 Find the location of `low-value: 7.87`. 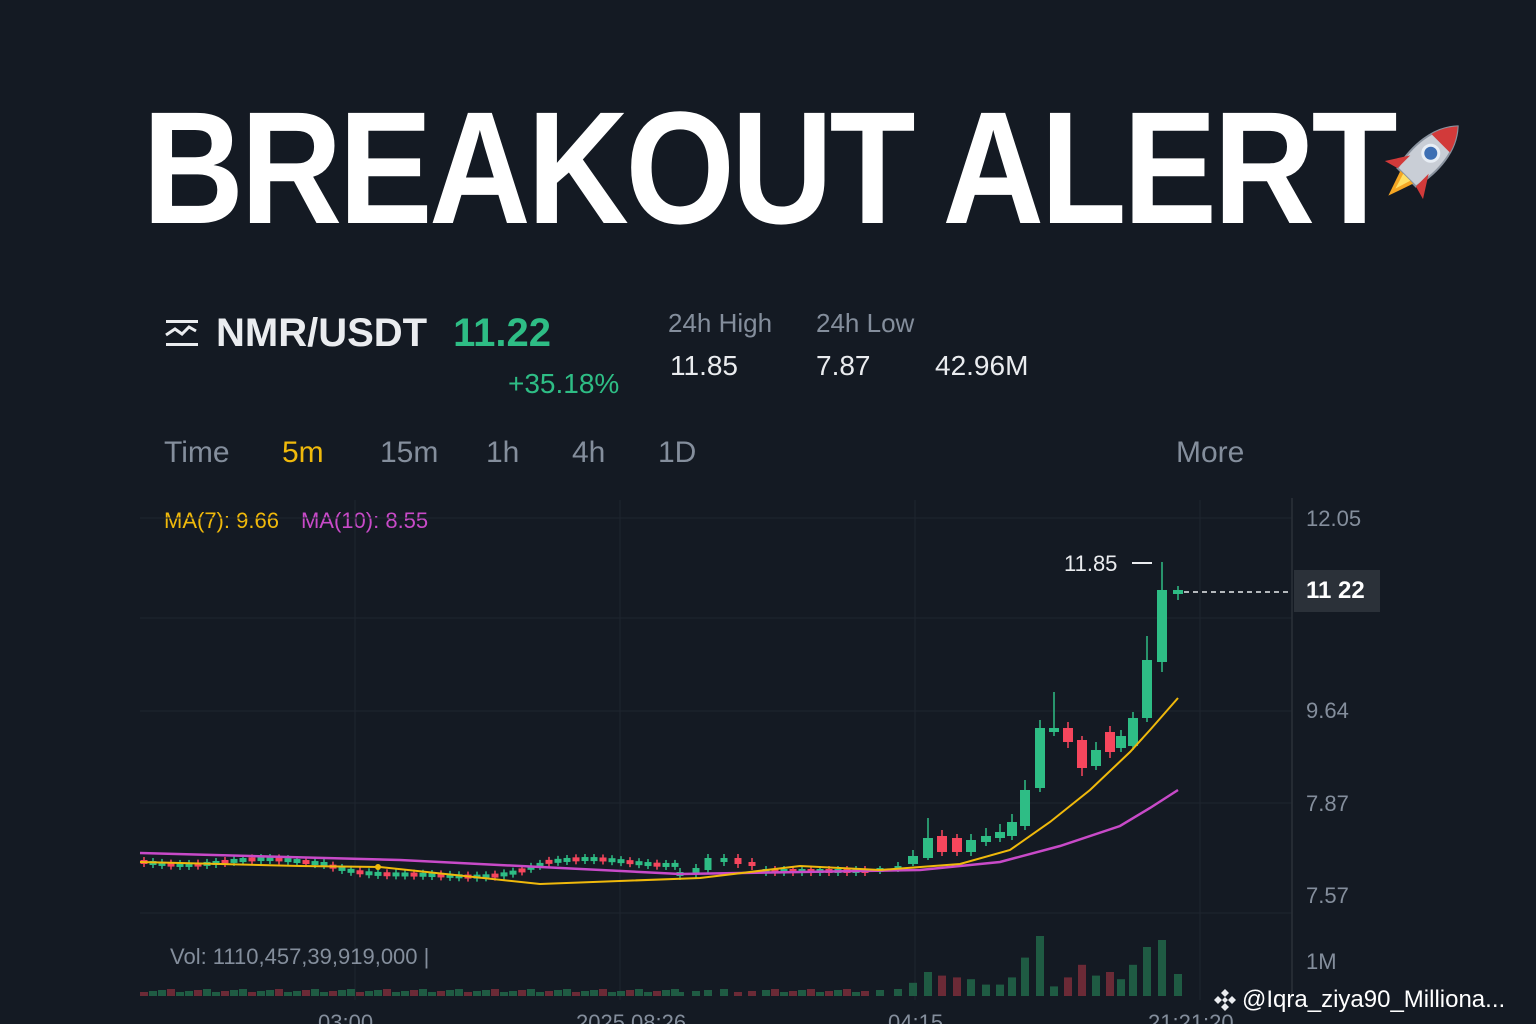

low-value: 7.87 is located at coordinates (843, 365).